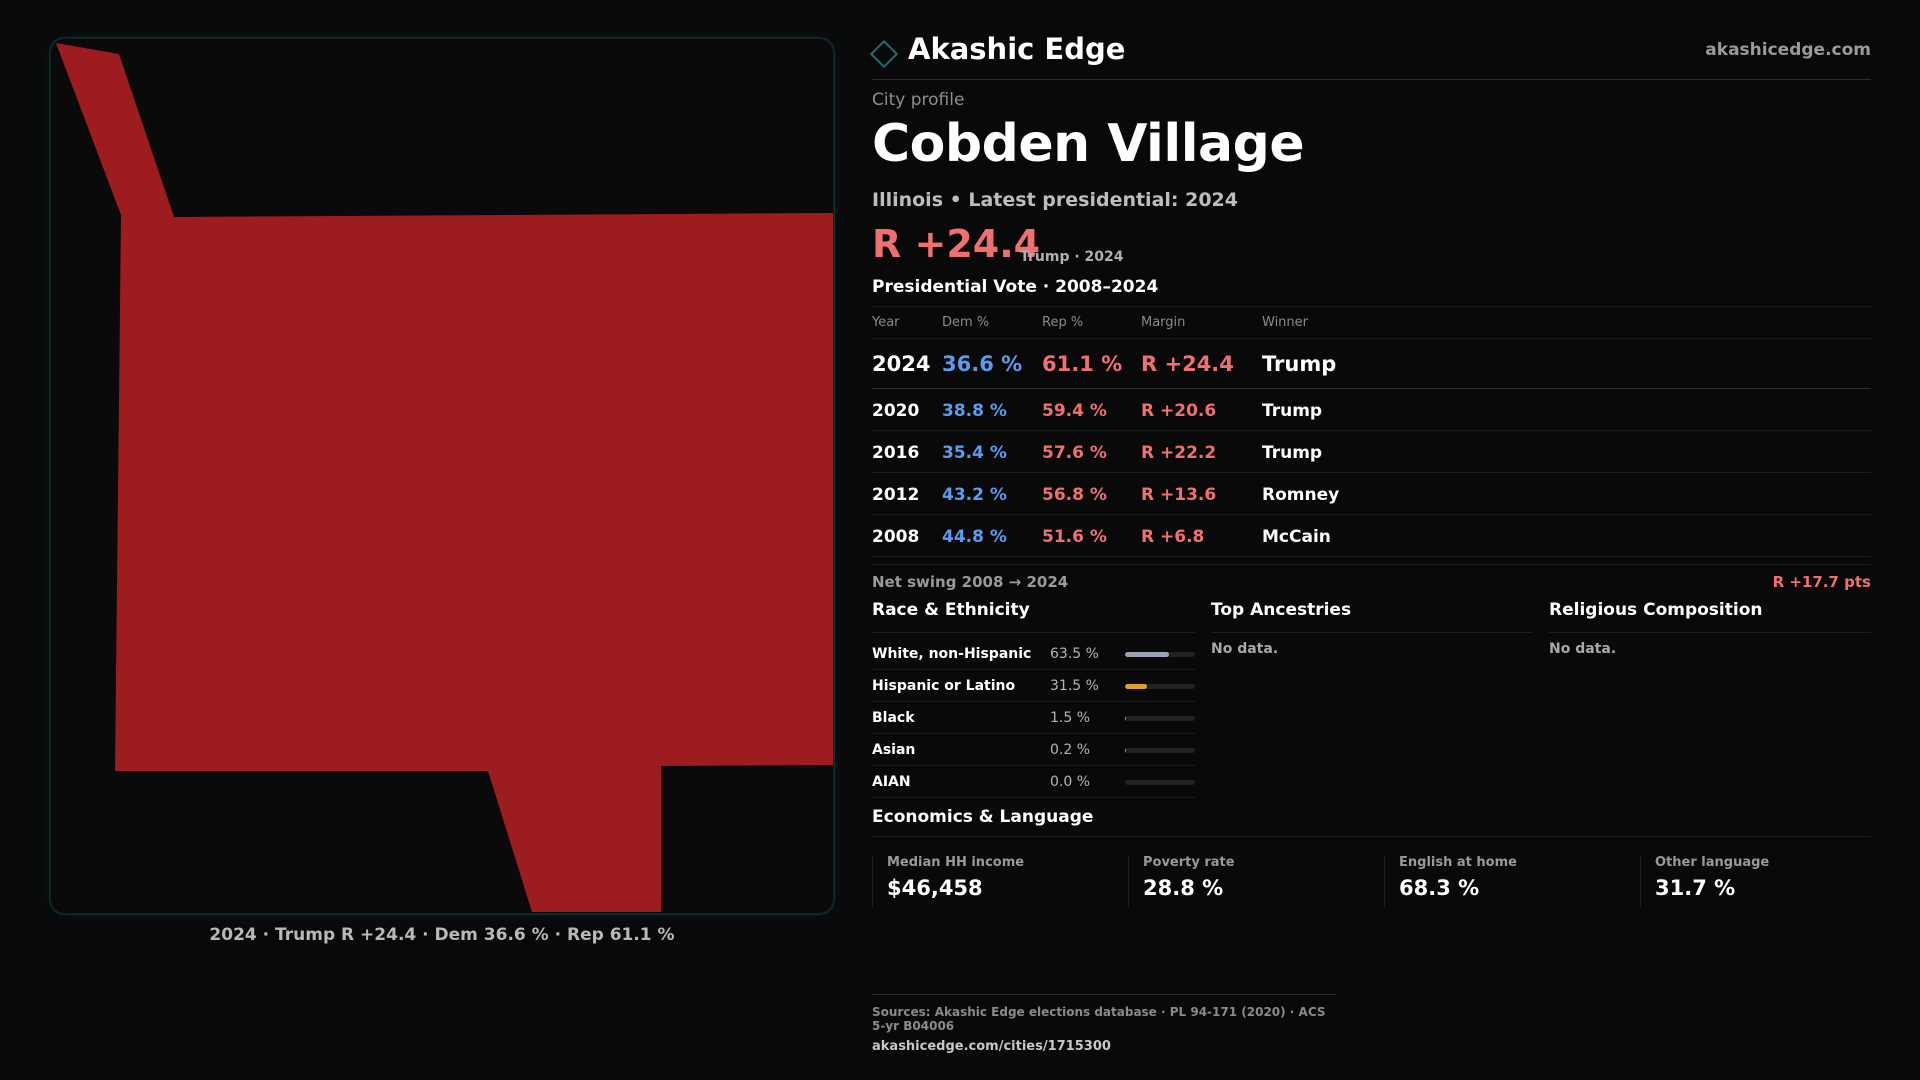 This screenshot has width=1920, height=1080. I want to click on ancestries-empty: No data., so click(1245, 649).